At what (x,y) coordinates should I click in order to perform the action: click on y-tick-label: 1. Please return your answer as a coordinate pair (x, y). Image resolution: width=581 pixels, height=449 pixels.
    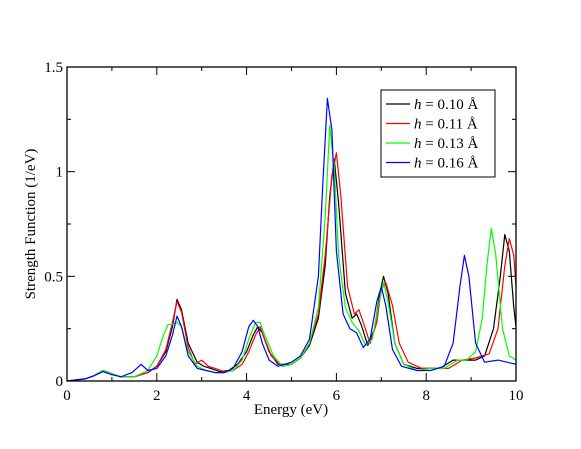
    Looking at the image, I should click on (60, 173).